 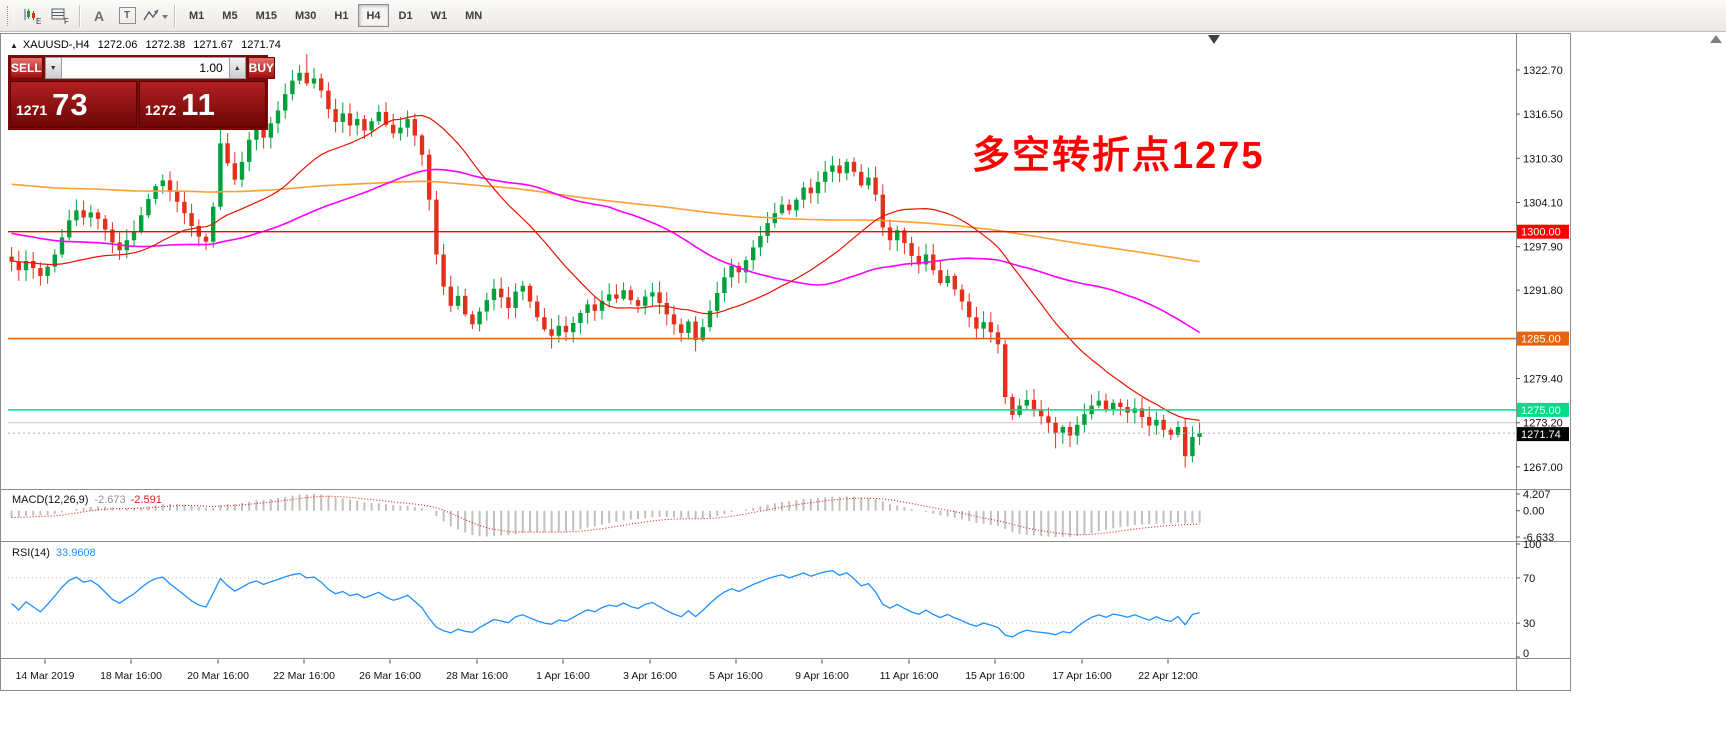 I want to click on rsi-label: RSI(14) 33.9608, so click(x=54, y=553).